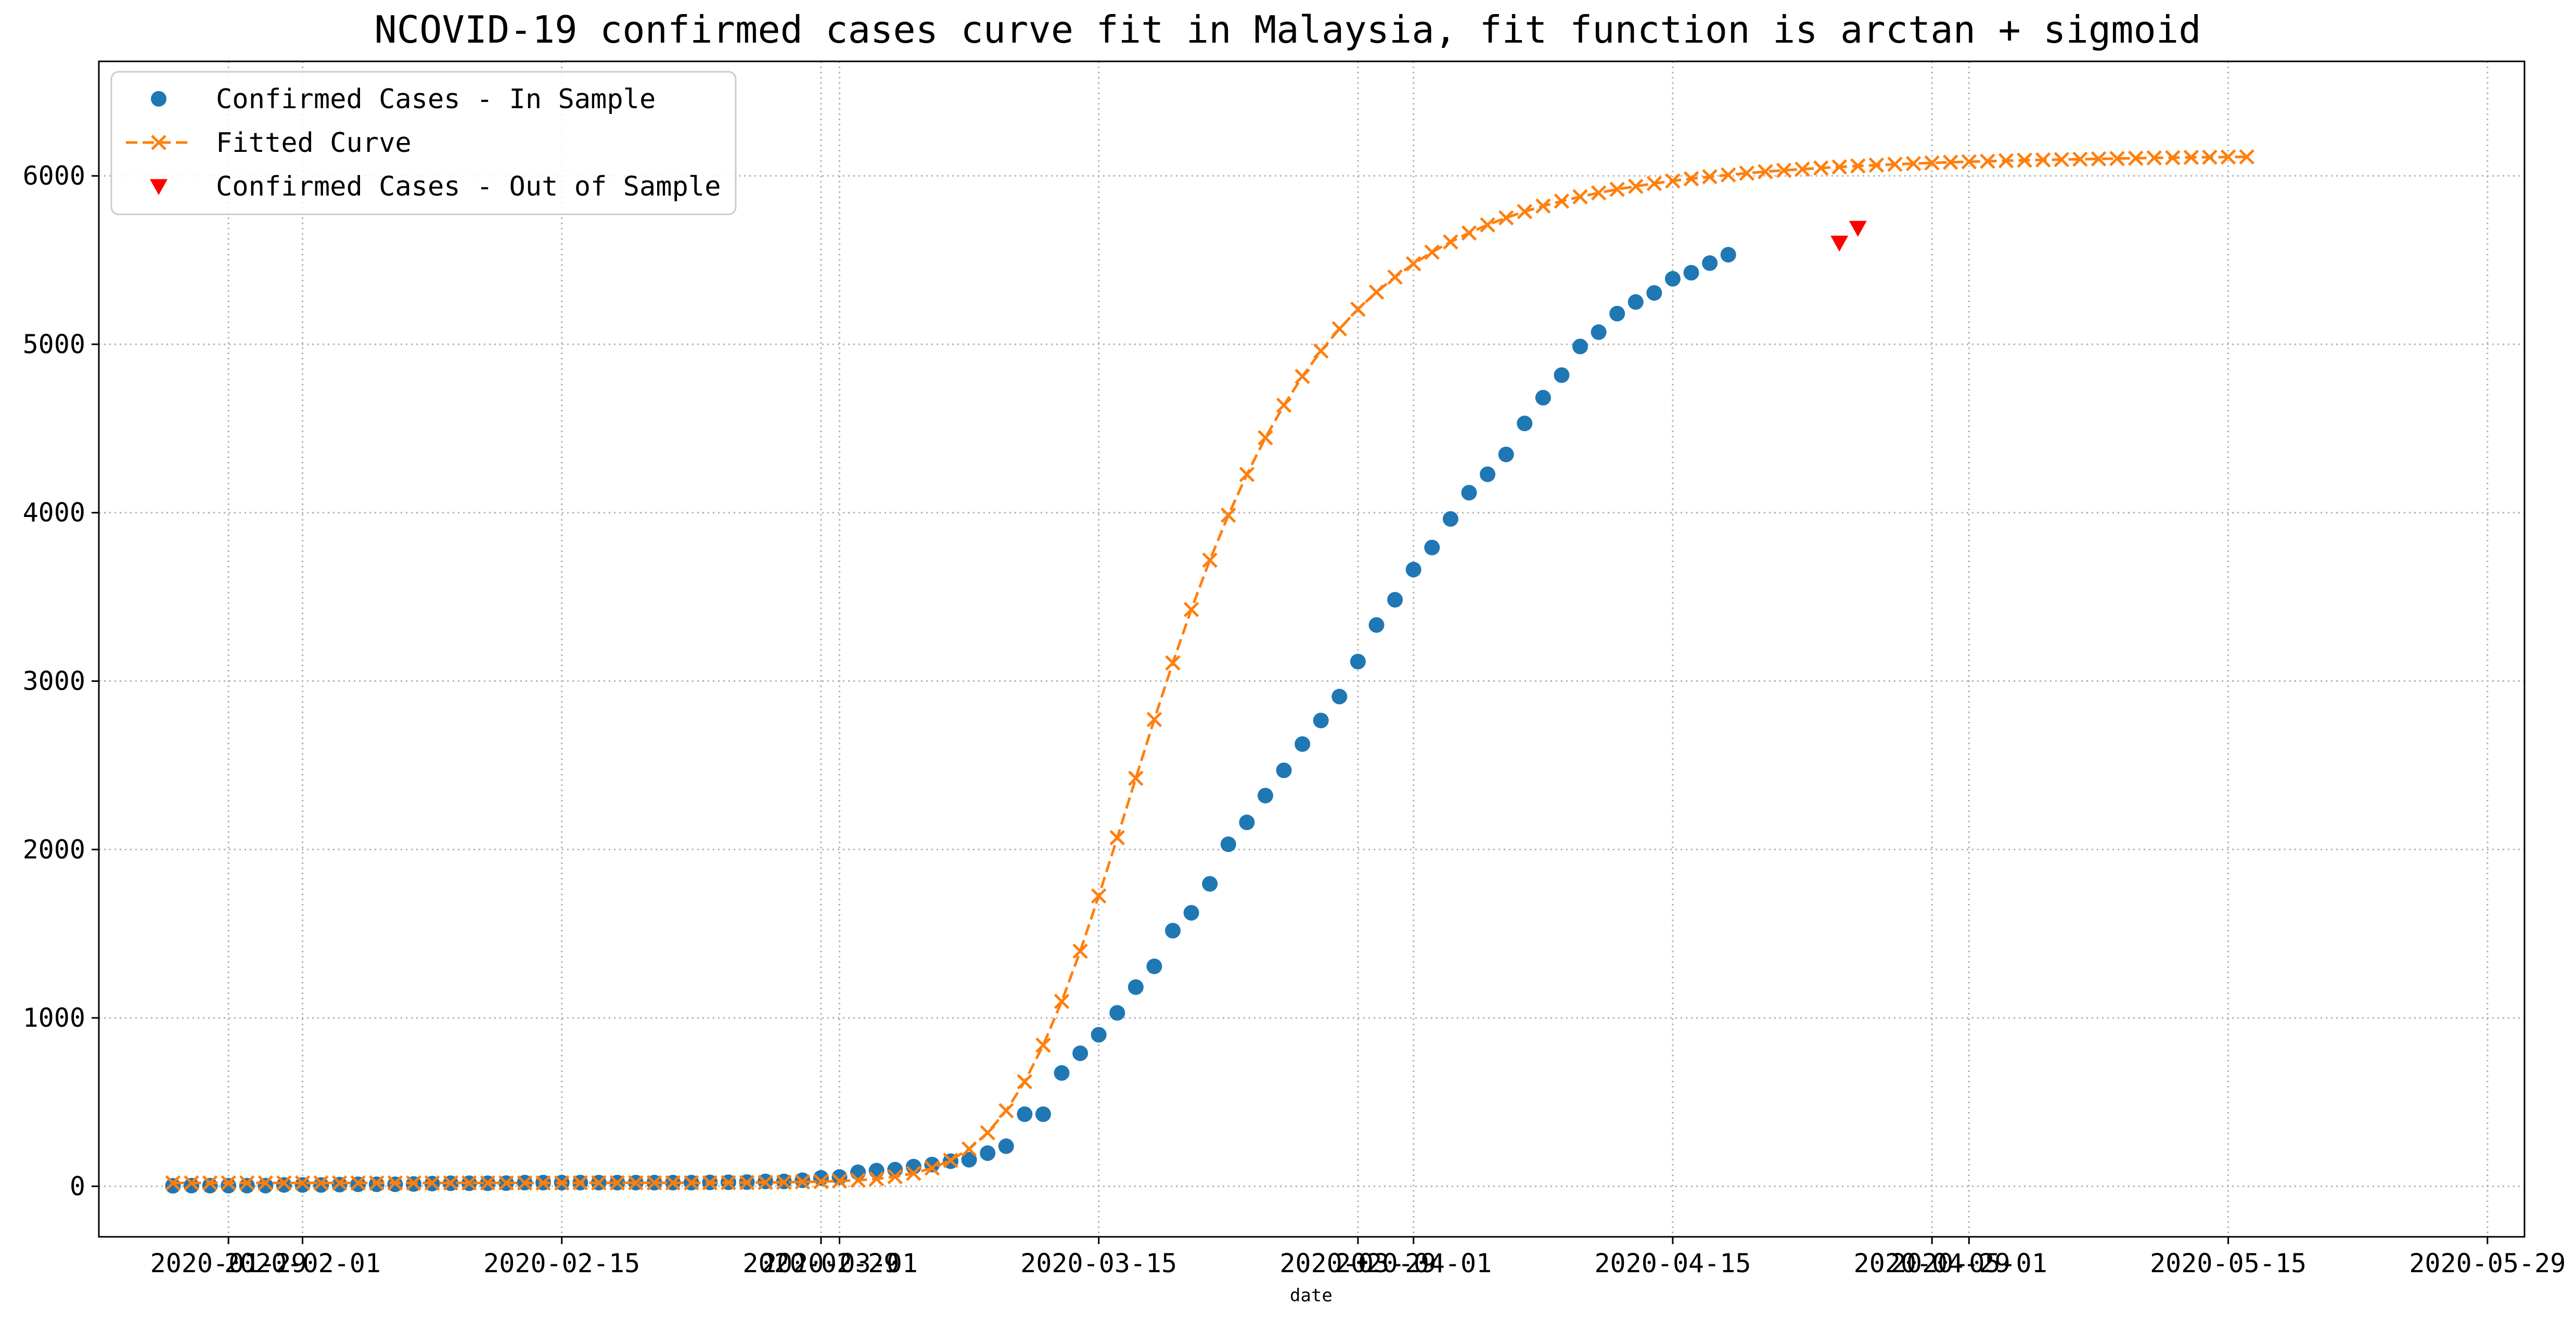  What do you see at coordinates (78, 1186) in the screenshot?
I see `y-tick-label: 0` at bounding box center [78, 1186].